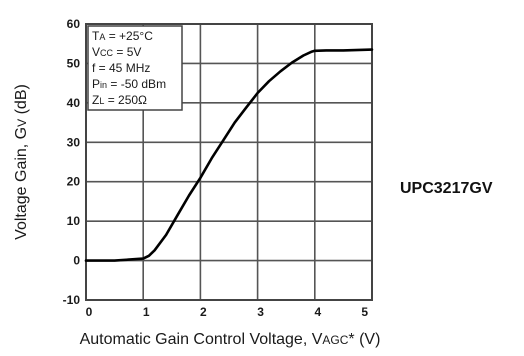  I want to click on y-tick-label: 30, so click(74, 142).